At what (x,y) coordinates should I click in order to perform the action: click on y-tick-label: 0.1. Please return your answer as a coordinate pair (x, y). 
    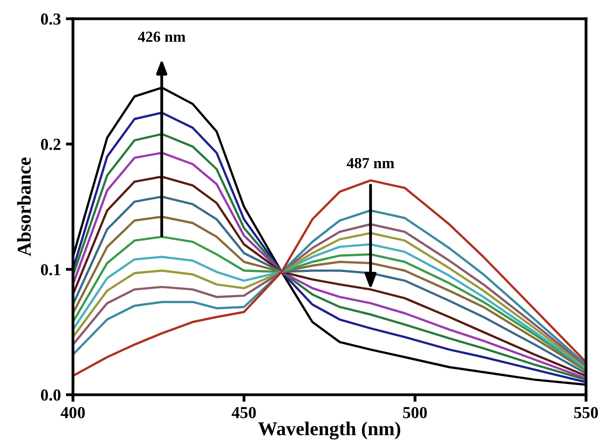
    Looking at the image, I should click on (50, 270).